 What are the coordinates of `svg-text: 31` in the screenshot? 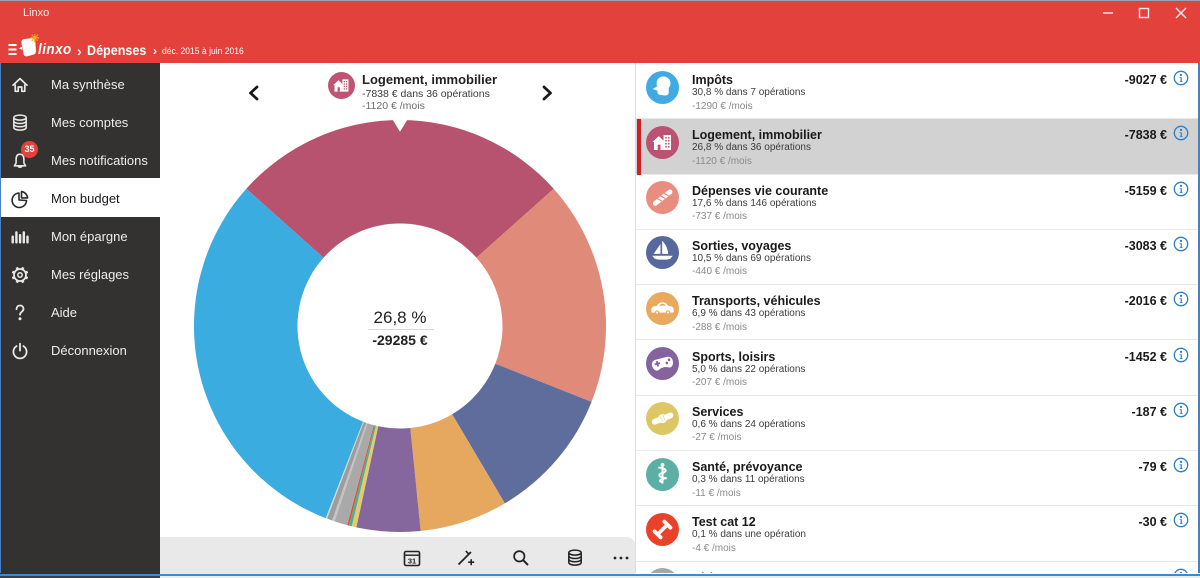 It's located at (412, 561).